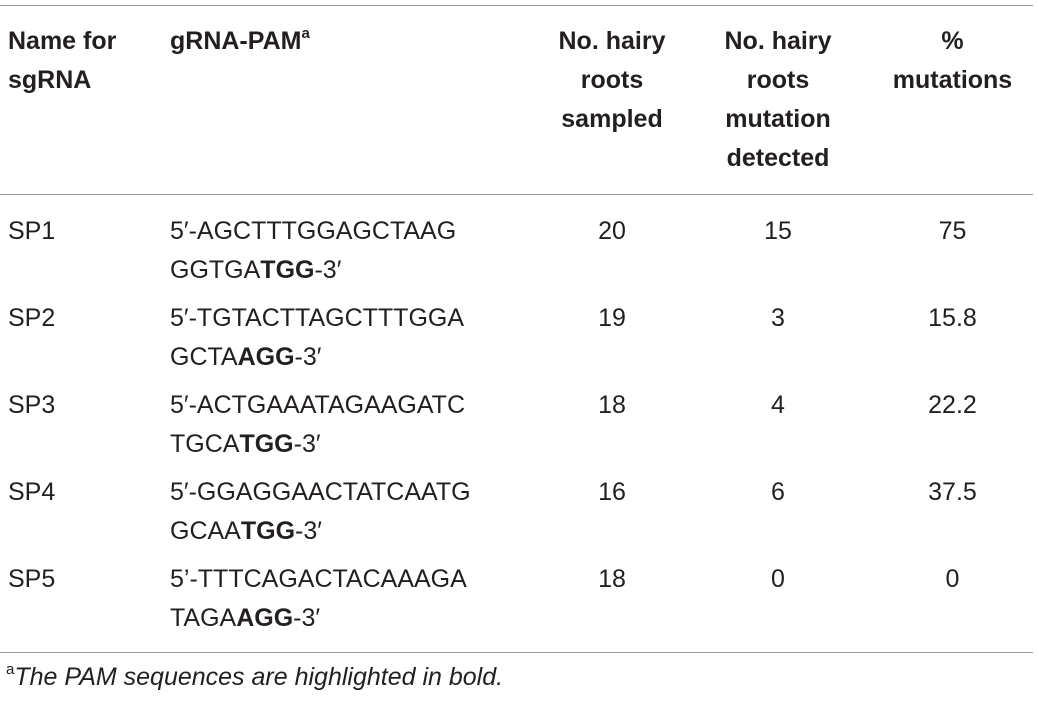  Describe the element at coordinates (952, 492) in the screenshot. I see `mutation-percent: 37.5` at that location.